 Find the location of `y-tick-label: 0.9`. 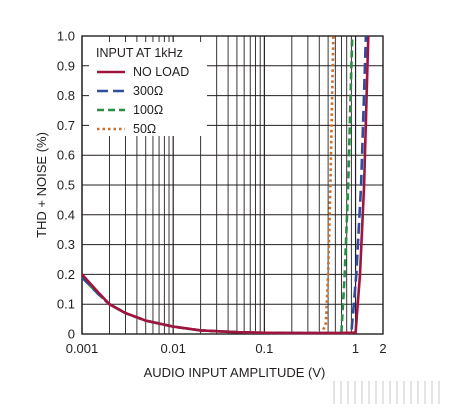

y-tick-label: 0.9 is located at coordinates (66, 65).